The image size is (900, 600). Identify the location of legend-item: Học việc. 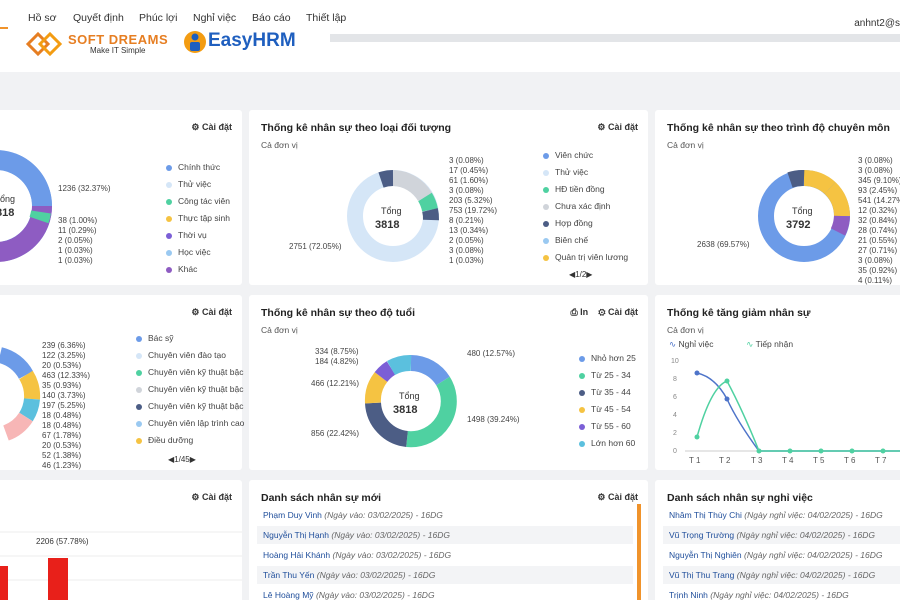
(198, 255).